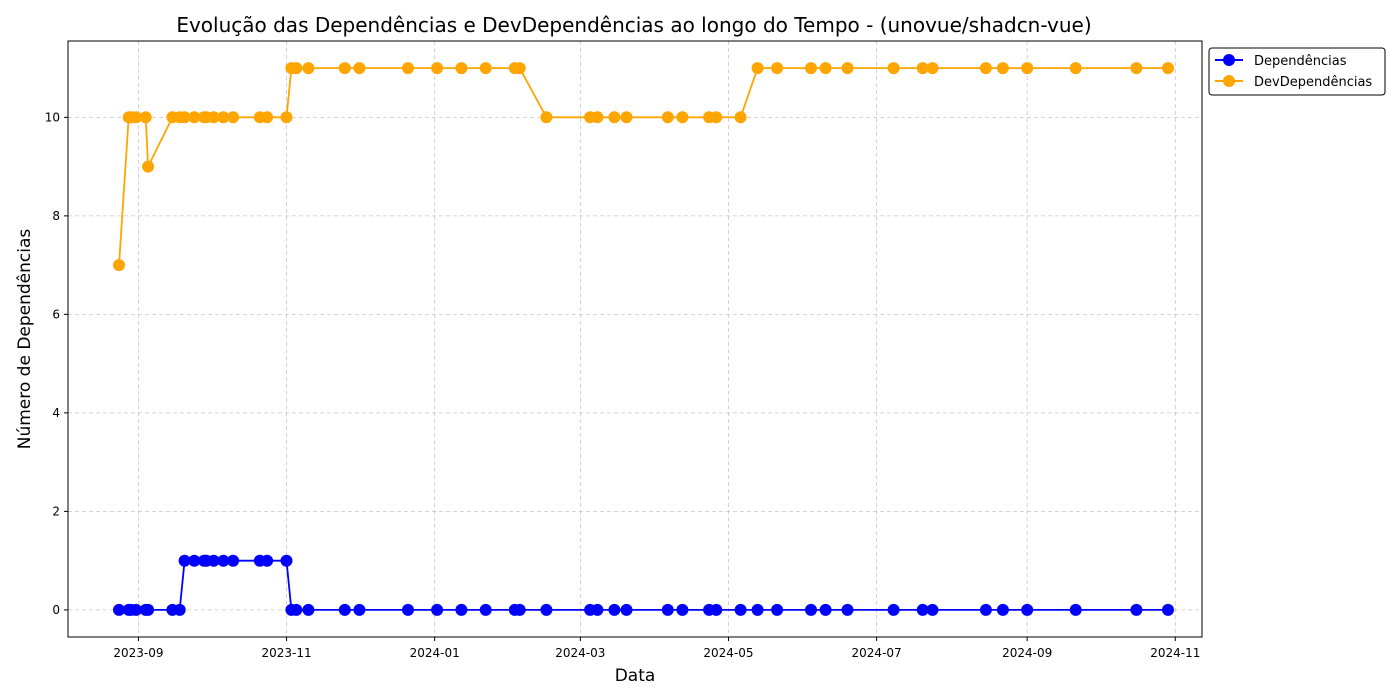 This screenshot has width=1400, height=700. I want to click on x-axis-label: Data, so click(635, 676).